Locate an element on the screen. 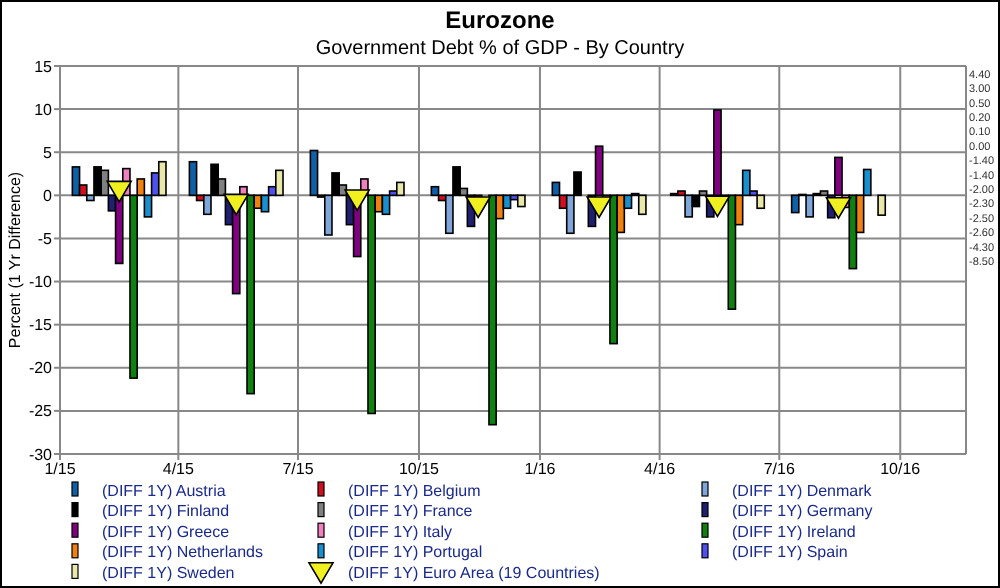 The image size is (1000, 588). chart-title: Eurozone is located at coordinates (500, 20).